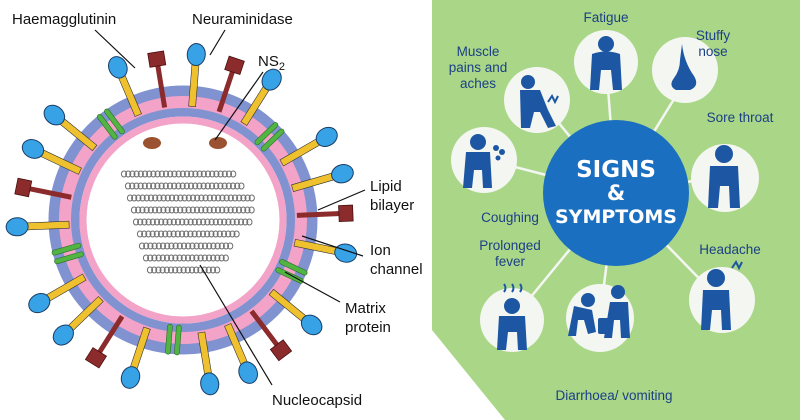 The height and width of the screenshot is (420, 800). What do you see at coordinates (392, 205) in the screenshot?
I see `lipid-bilayer-label-line2: bilayer` at bounding box center [392, 205].